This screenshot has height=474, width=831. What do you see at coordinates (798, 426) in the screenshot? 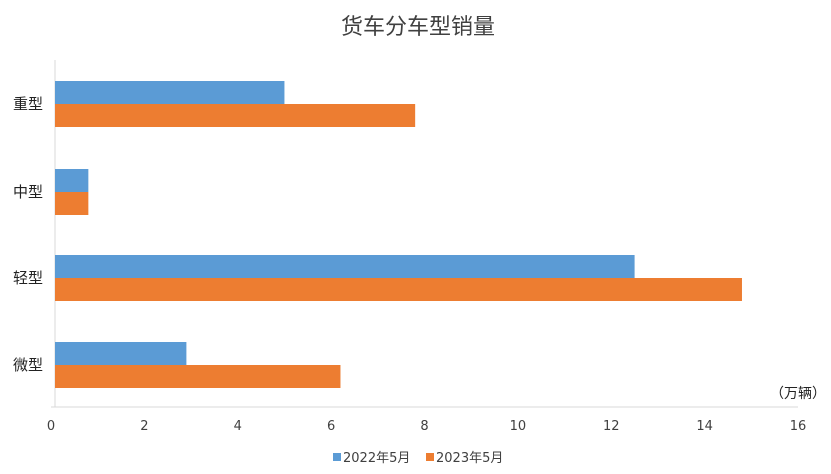
I see `x-tick-label: 16` at bounding box center [798, 426].